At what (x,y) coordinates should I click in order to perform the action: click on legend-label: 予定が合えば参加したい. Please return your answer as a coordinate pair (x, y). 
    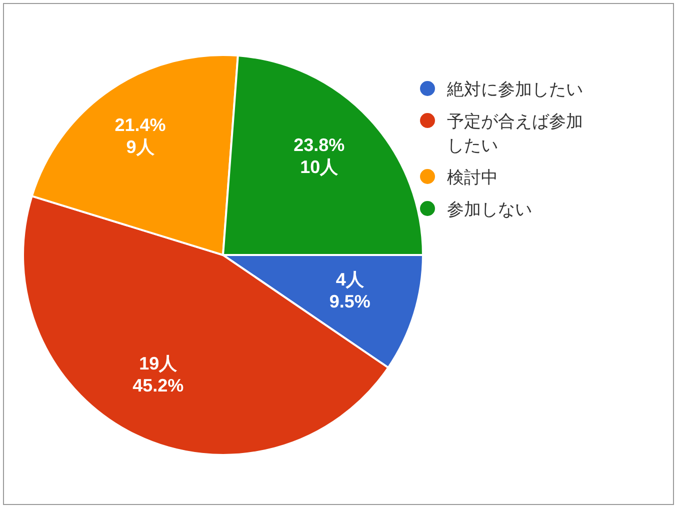
    Looking at the image, I should click on (515, 134).